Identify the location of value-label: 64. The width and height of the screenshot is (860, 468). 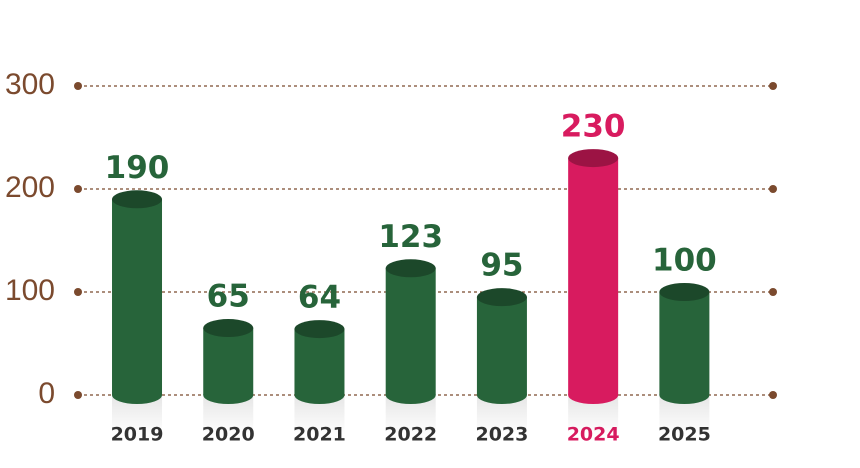
(319, 298).